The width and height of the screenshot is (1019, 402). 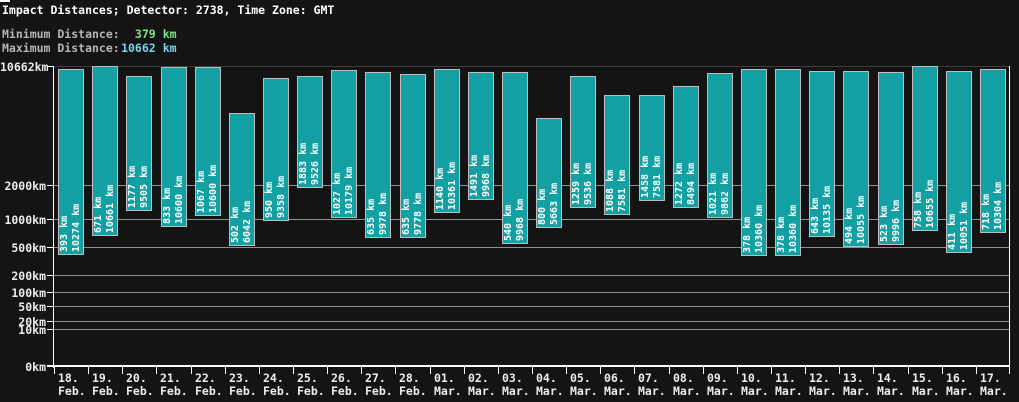 I want to click on bar-min-max-label: 1458 km 7581 km, so click(x=652, y=118).